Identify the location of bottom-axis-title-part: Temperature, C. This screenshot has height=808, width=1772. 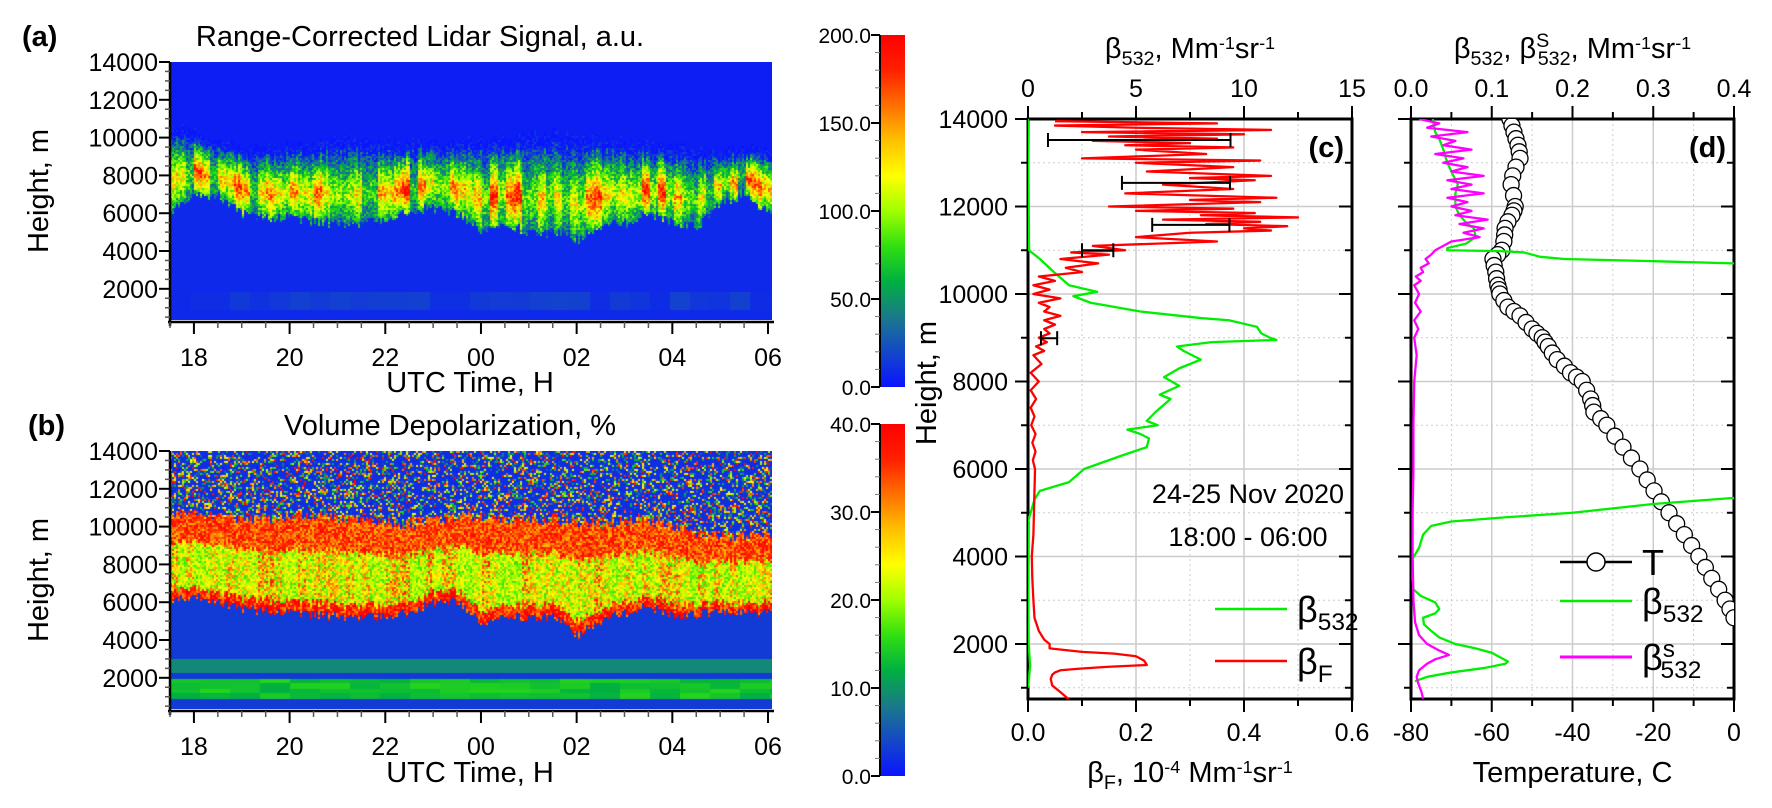
(1573, 773).